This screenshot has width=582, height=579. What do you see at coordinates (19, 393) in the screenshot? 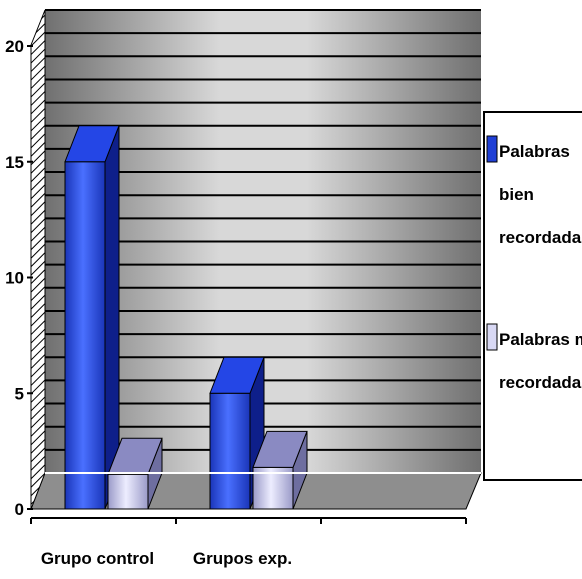
I see `y-tick-label: 5` at bounding box center [19, 393].